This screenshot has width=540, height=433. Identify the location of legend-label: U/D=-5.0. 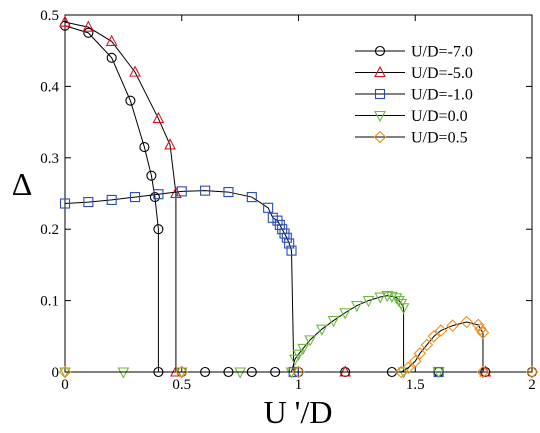
(442, 73).